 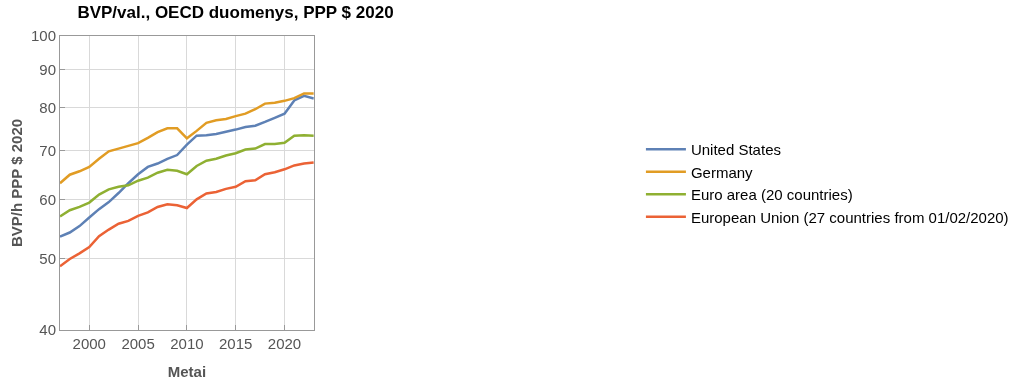 I want to click on x-tick-label: 2005, so click(x=138, y=343).